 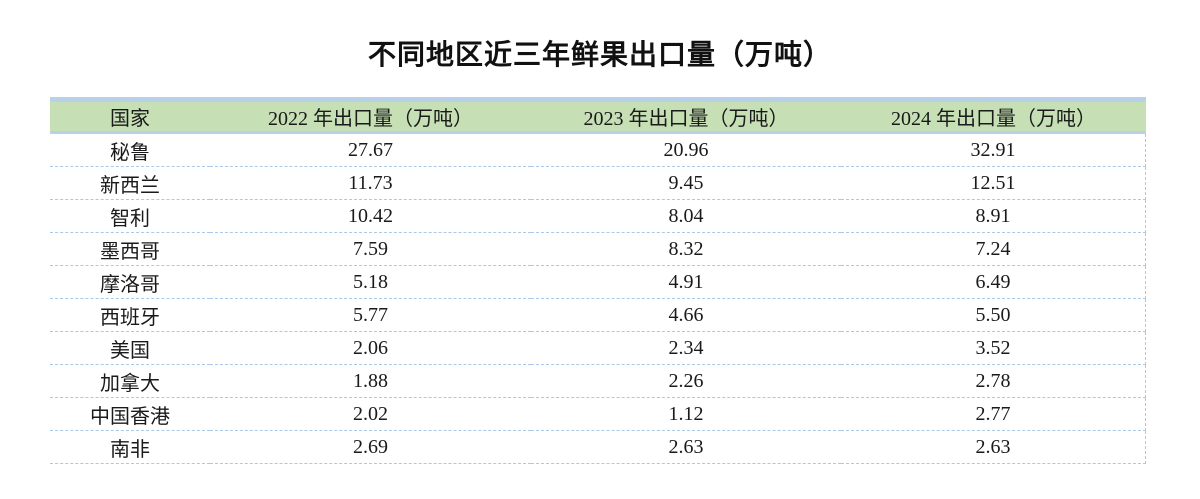 I want to click on country-cell: 新西兰, so click(x=130, y=183).